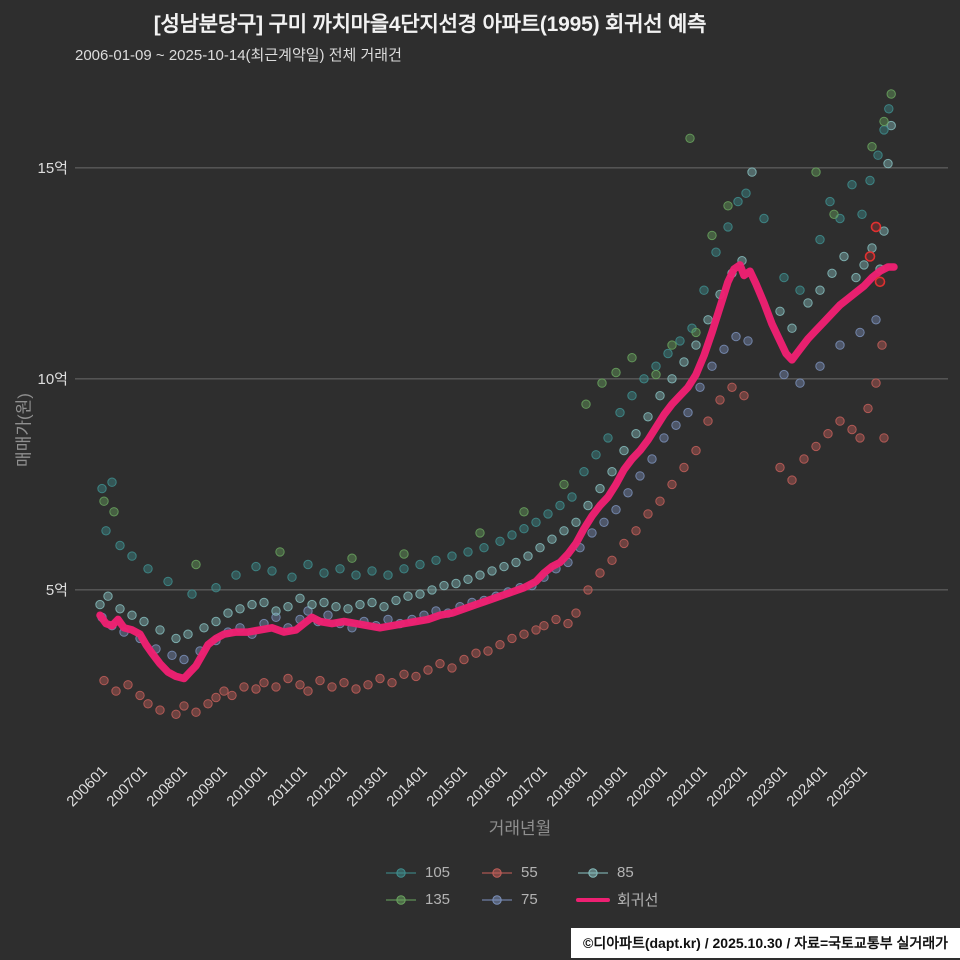  Describe the element at coordinates (432, 899) in the screenshot. I see `legend-item-135: 135` at that location.